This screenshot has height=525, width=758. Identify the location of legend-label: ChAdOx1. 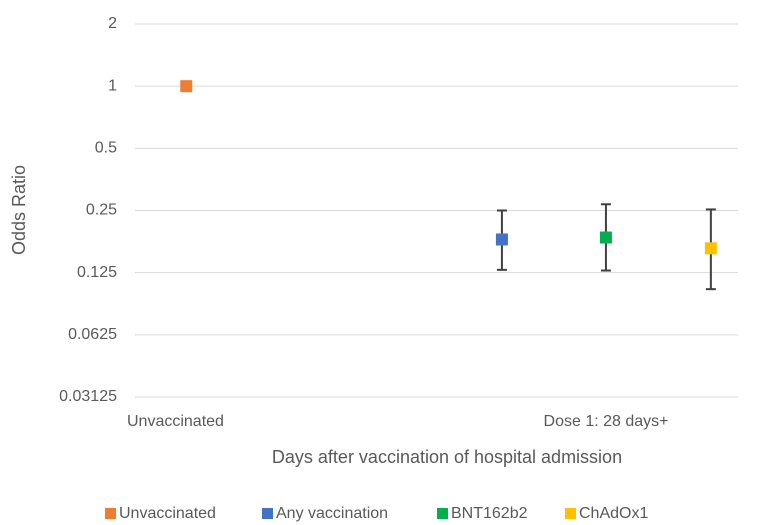
(613, 513).